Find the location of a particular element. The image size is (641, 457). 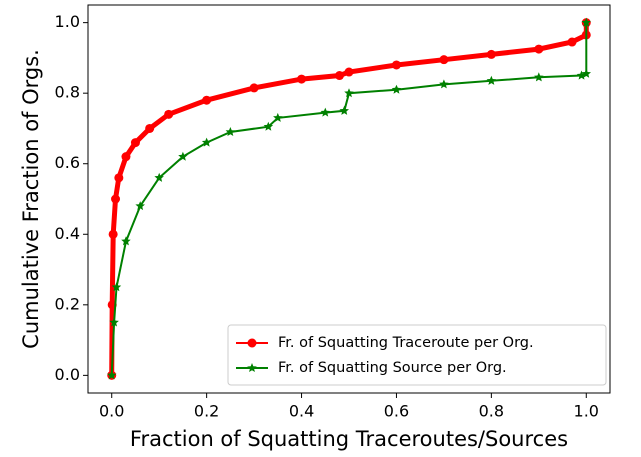

legend-label: Fr. of Squatting Traceroute per Org. is located at coordinates (406, 343).